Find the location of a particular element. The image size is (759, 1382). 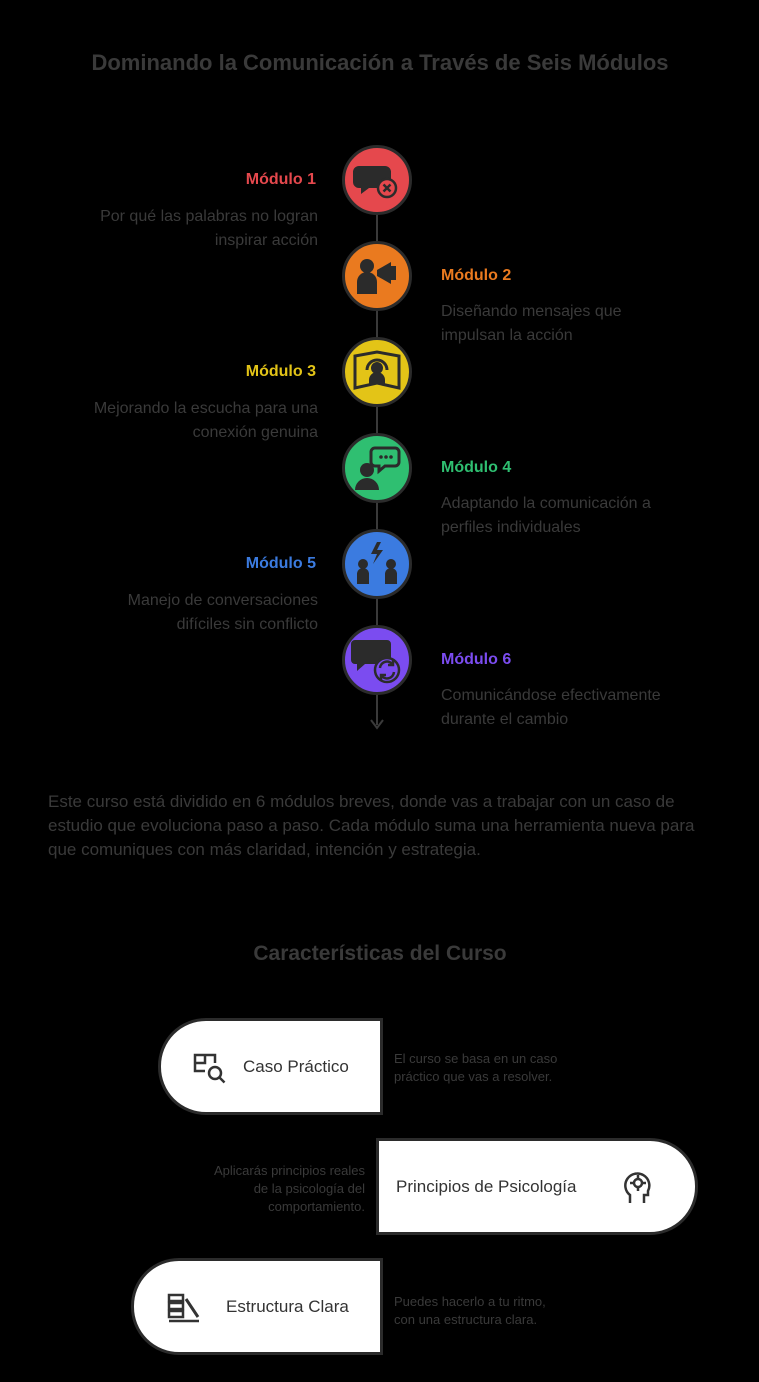

module-5-desc-line1: Manejo de conversaciones is located at coordinates (222, 600).